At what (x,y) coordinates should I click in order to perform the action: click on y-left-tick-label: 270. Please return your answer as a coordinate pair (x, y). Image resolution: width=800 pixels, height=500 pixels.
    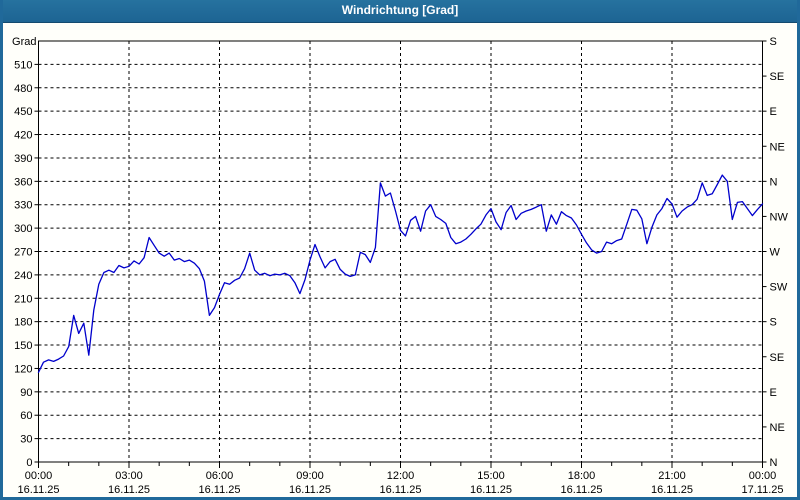
    Looking at the image, I should click on (23, 253).